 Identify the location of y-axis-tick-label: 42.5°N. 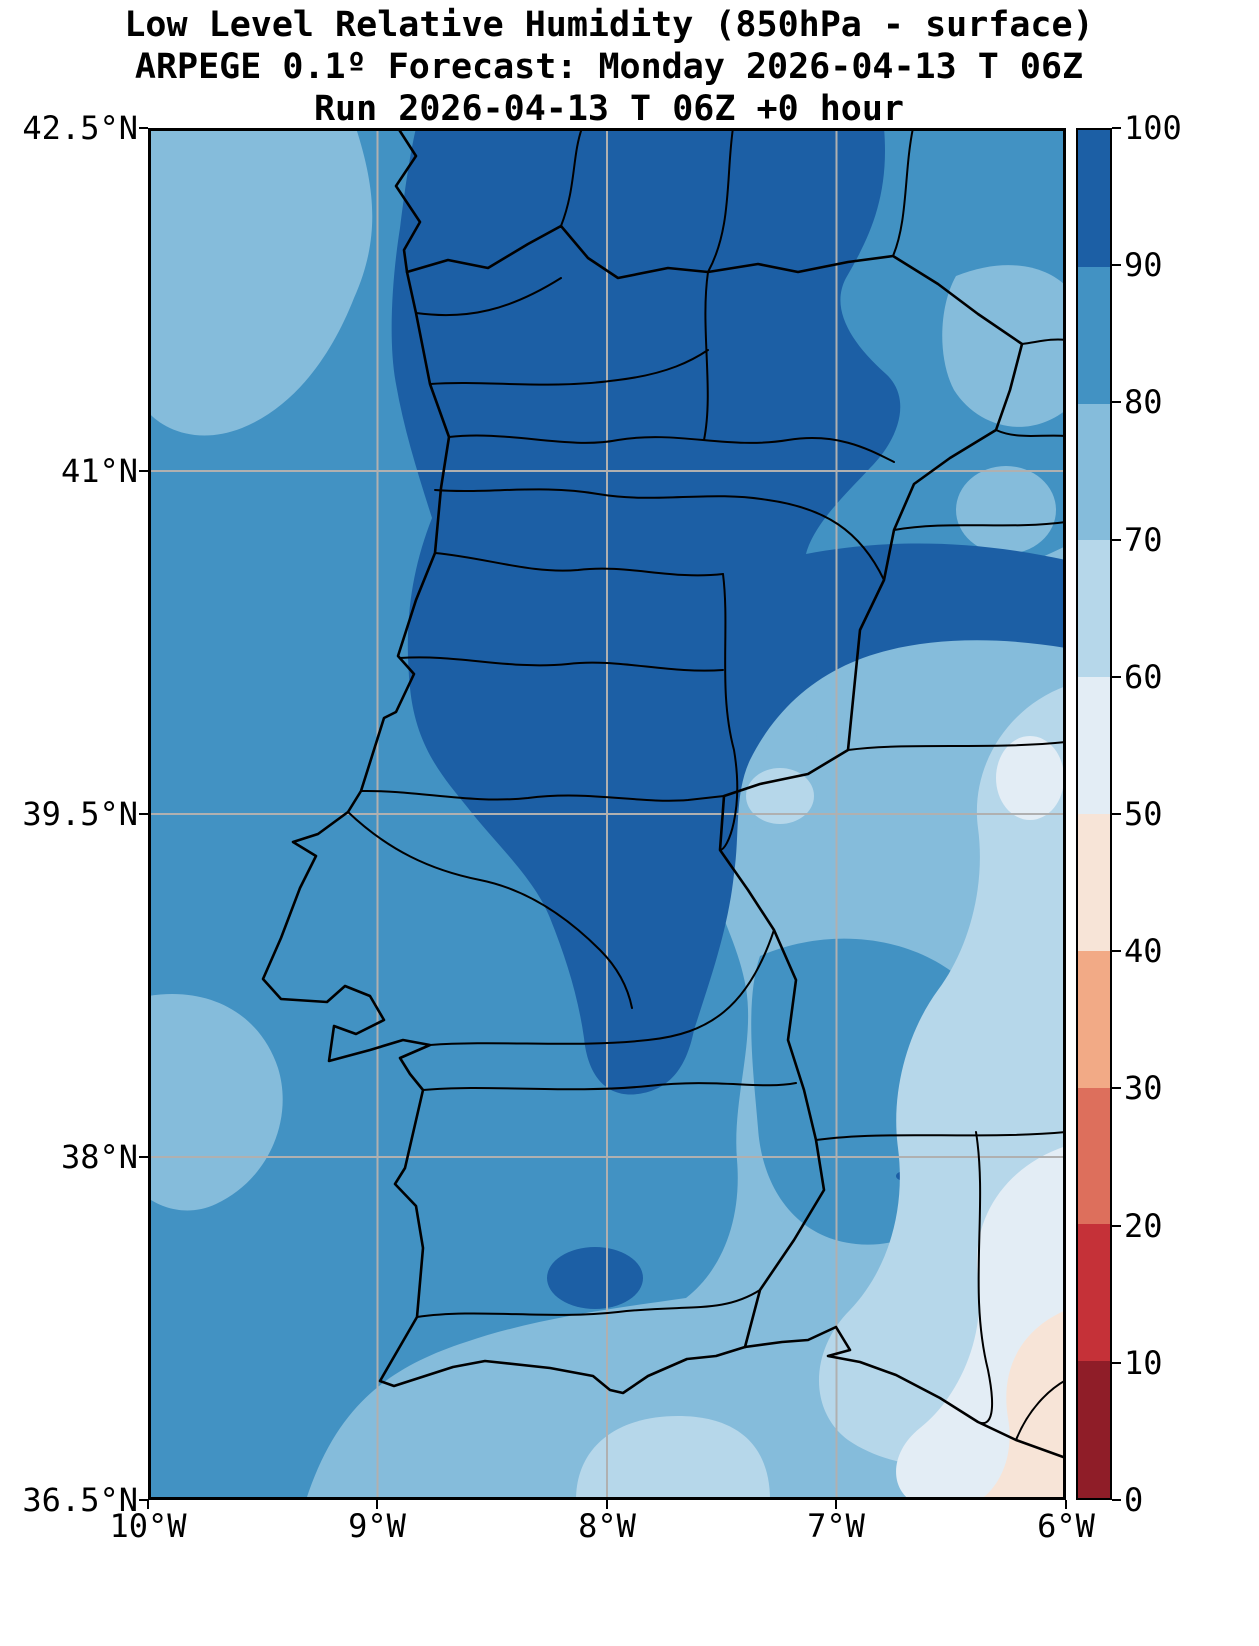
(80, 128).